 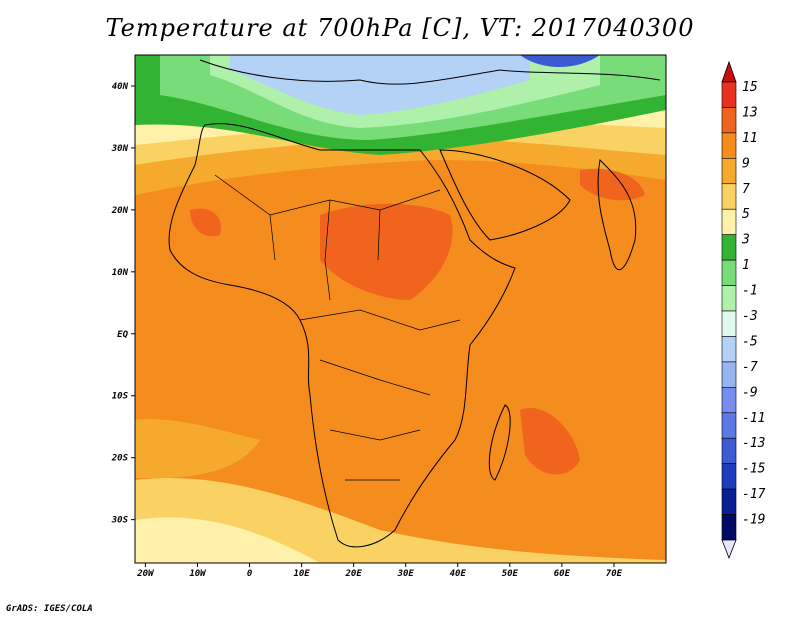 What do you see at coordinates (750, 138) in the screenshot?
I see `colorbar-level-label: 11` at bounding box center [750, 138].